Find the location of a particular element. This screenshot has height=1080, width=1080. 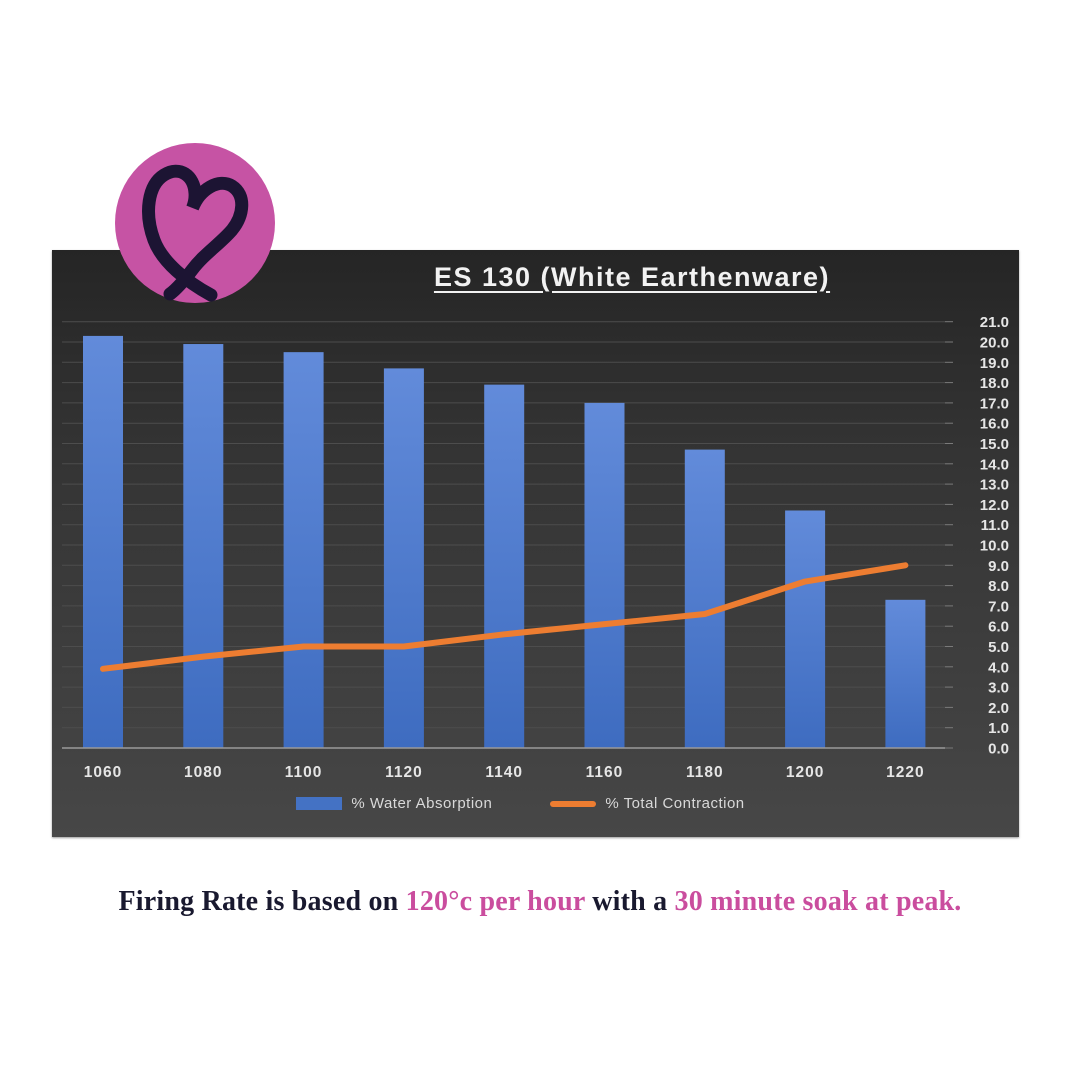

svg-text: 0.0 is located at coordinates (998, 749).